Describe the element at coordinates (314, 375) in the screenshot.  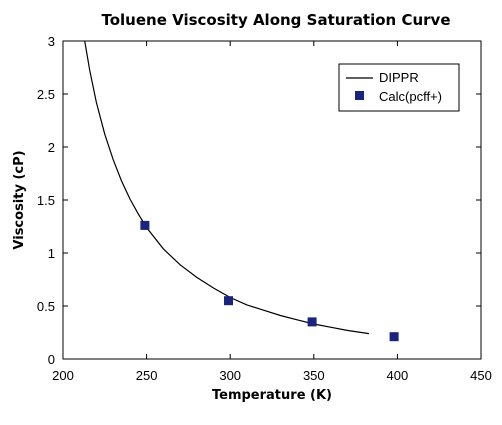
I see `x-tick-label: 350` at that location.